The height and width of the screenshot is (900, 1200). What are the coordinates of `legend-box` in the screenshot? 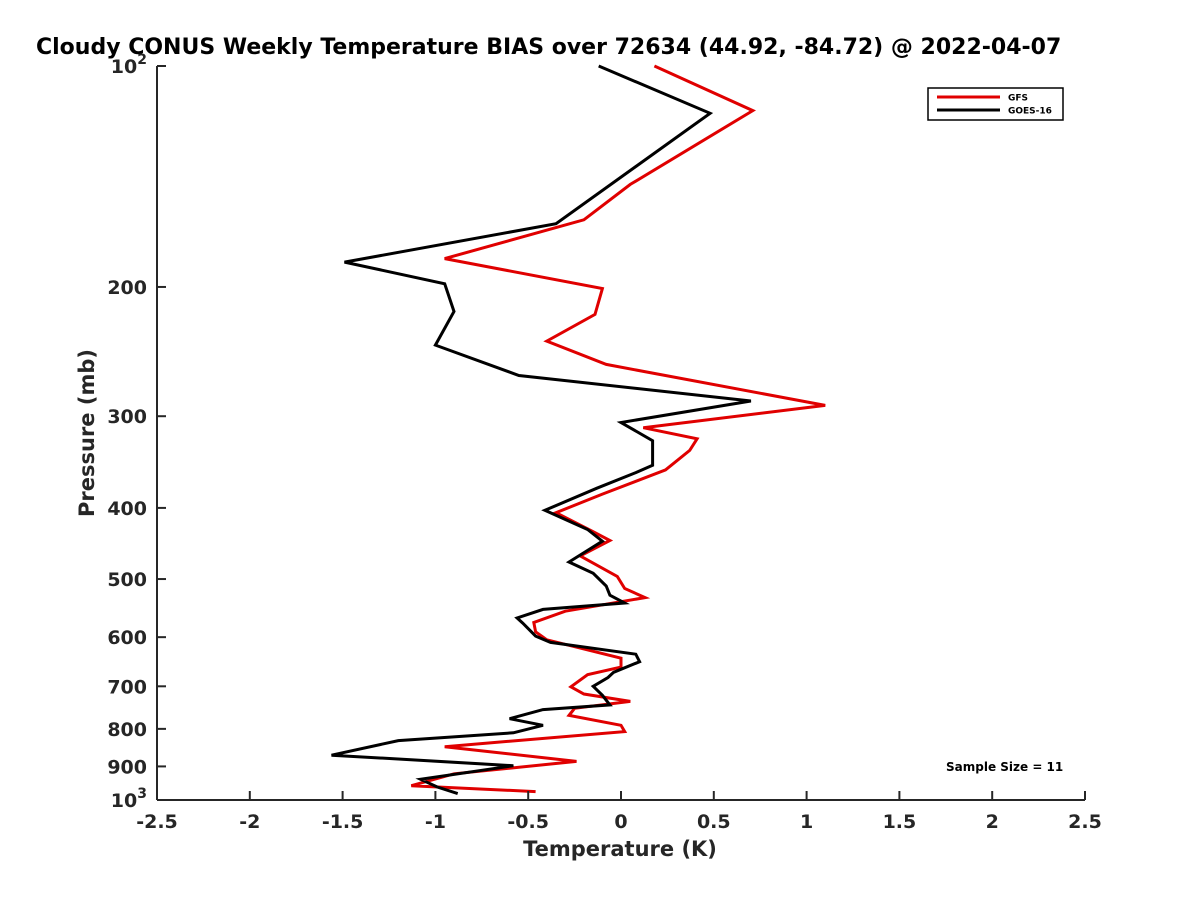 It's located at (995, 104).